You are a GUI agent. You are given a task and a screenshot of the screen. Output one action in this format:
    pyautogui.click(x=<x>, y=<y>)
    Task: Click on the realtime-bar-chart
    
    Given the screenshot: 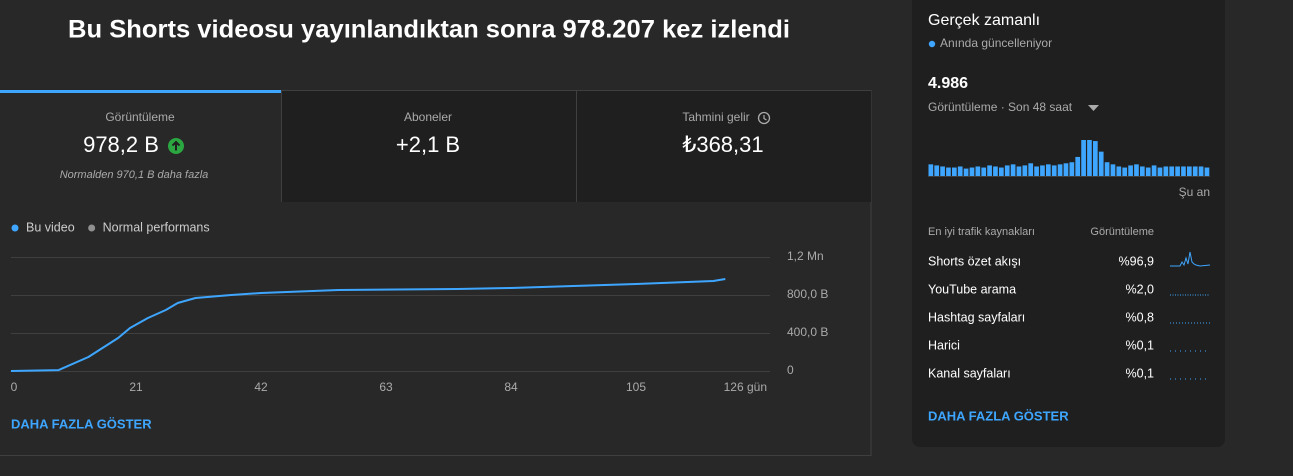 What is the action you would take?
    pyautogui.click(x=1069, y=158)
    